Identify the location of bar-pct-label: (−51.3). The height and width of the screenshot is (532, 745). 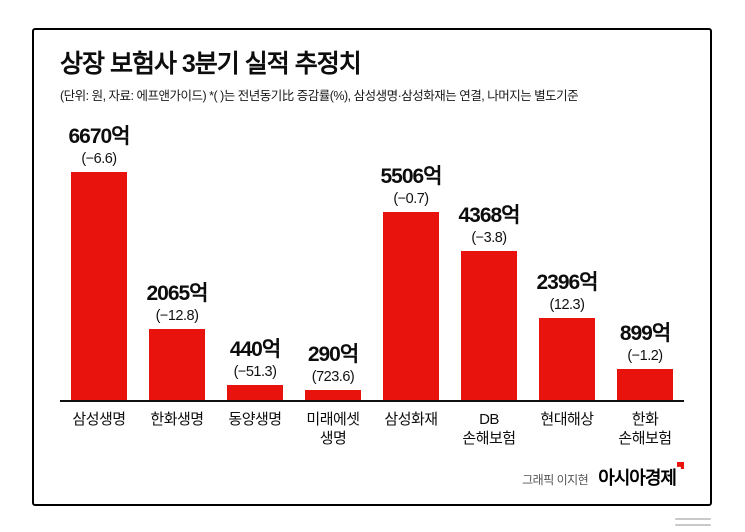
(255, 372).